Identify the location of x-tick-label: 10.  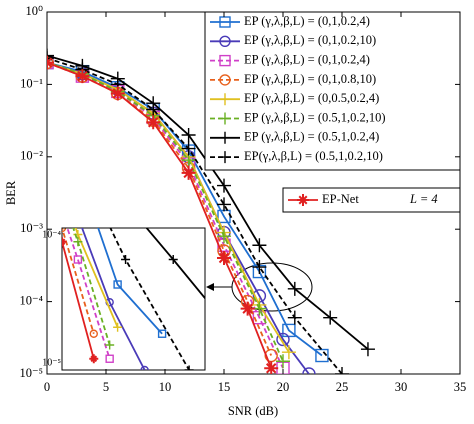
(165, 387).